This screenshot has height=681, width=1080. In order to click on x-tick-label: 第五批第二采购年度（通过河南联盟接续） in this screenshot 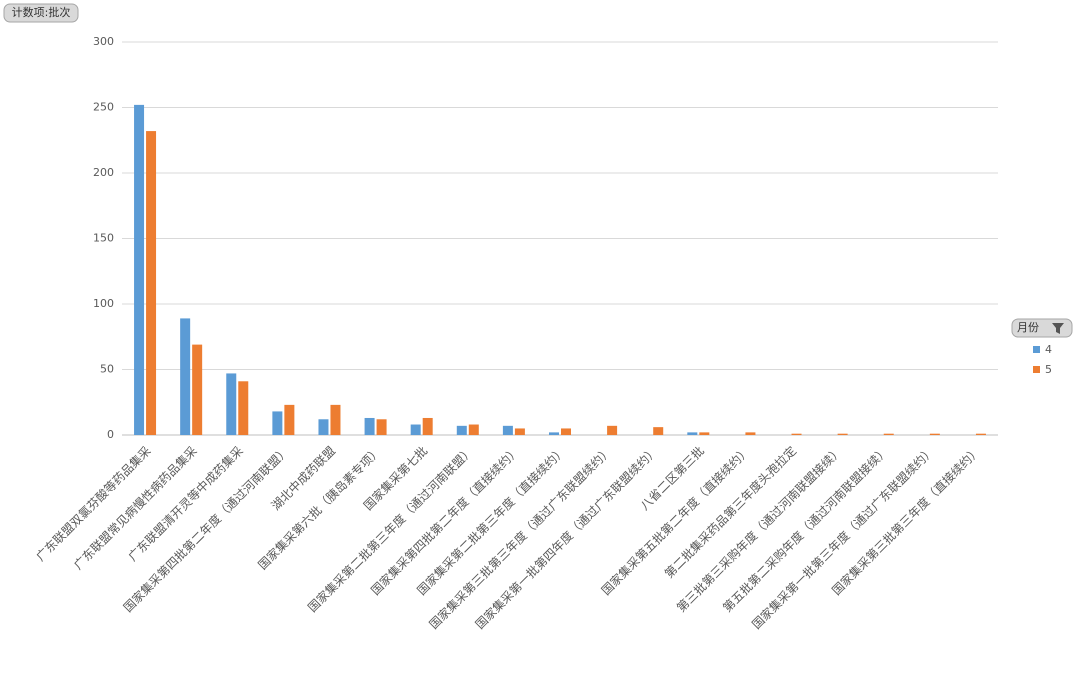, I will do `click(805, 529)`.